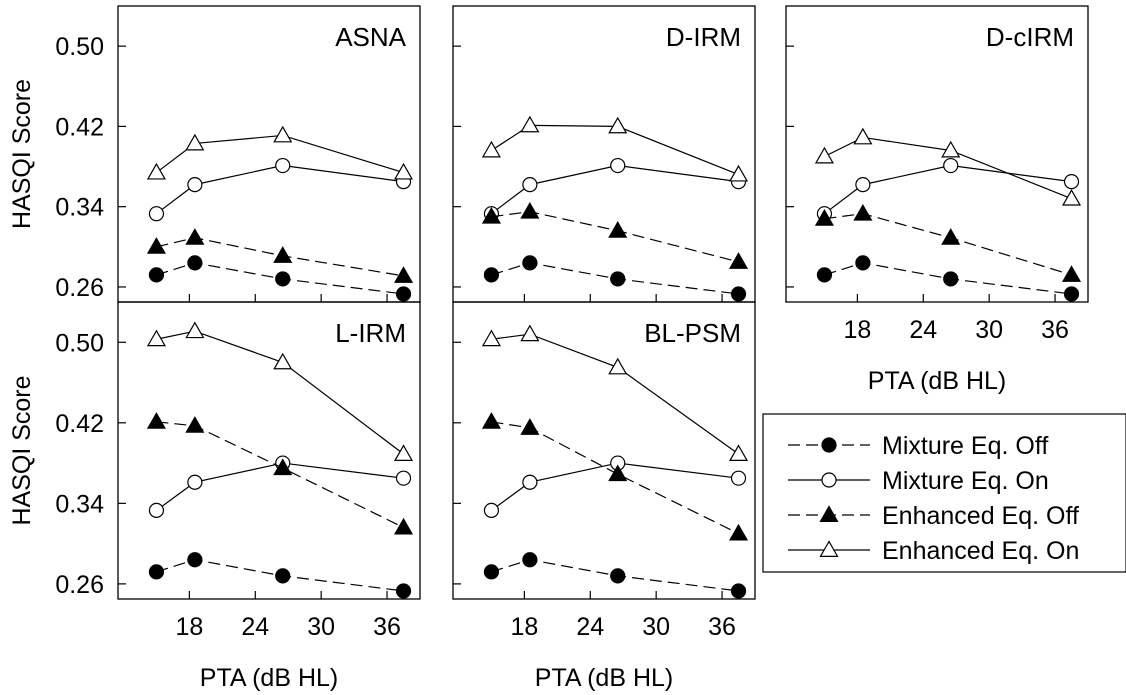 The image size is (1126, 695). Describe the element at coordinates (980, 516) in the screenshot. I see `legend-label: Enhanced Eq. Off` at that location.